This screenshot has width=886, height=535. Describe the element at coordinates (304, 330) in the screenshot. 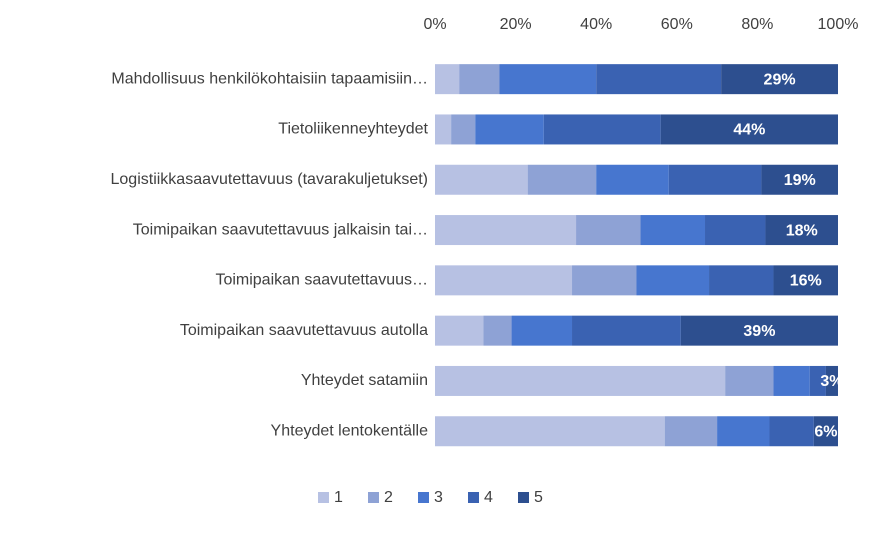

I see `y-tick-label: Toimipaikan saavutettavuus autolla` at that location.